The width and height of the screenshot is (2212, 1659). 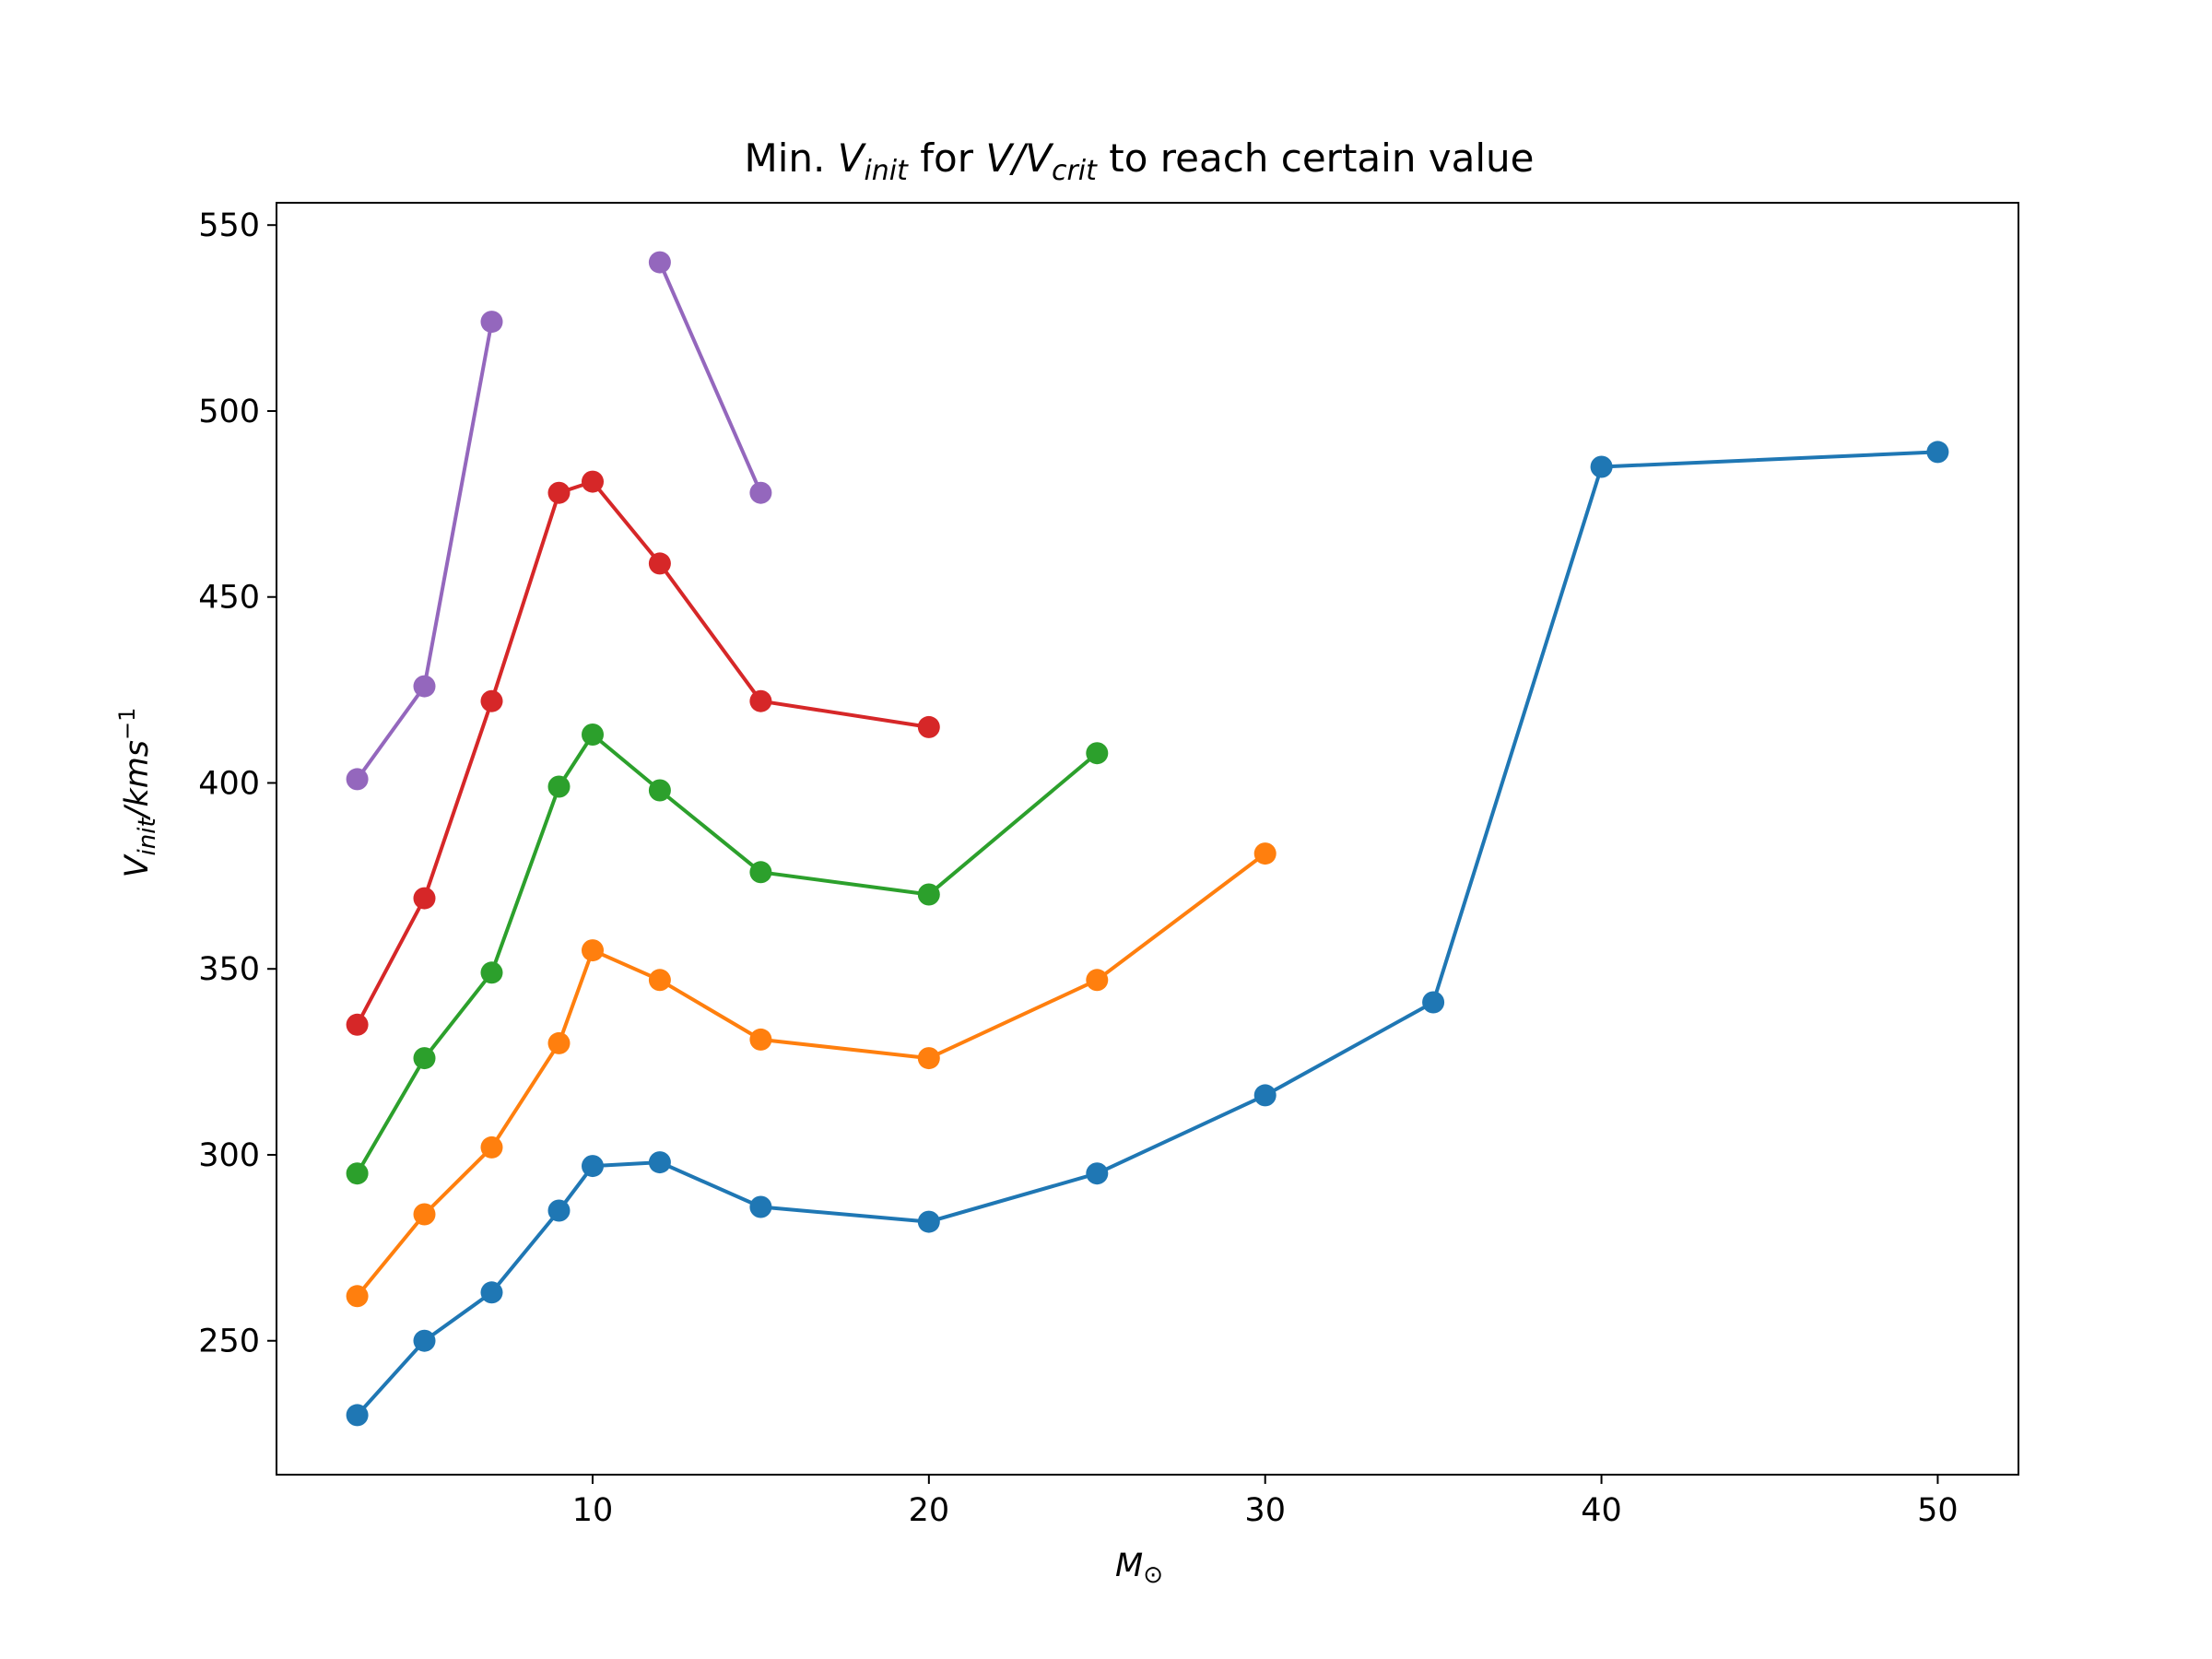 What do you see at coordinates (1938, 1510) in the screenshot?
I see `x-tick-label: 50` at bounding box center [1938, 1510].